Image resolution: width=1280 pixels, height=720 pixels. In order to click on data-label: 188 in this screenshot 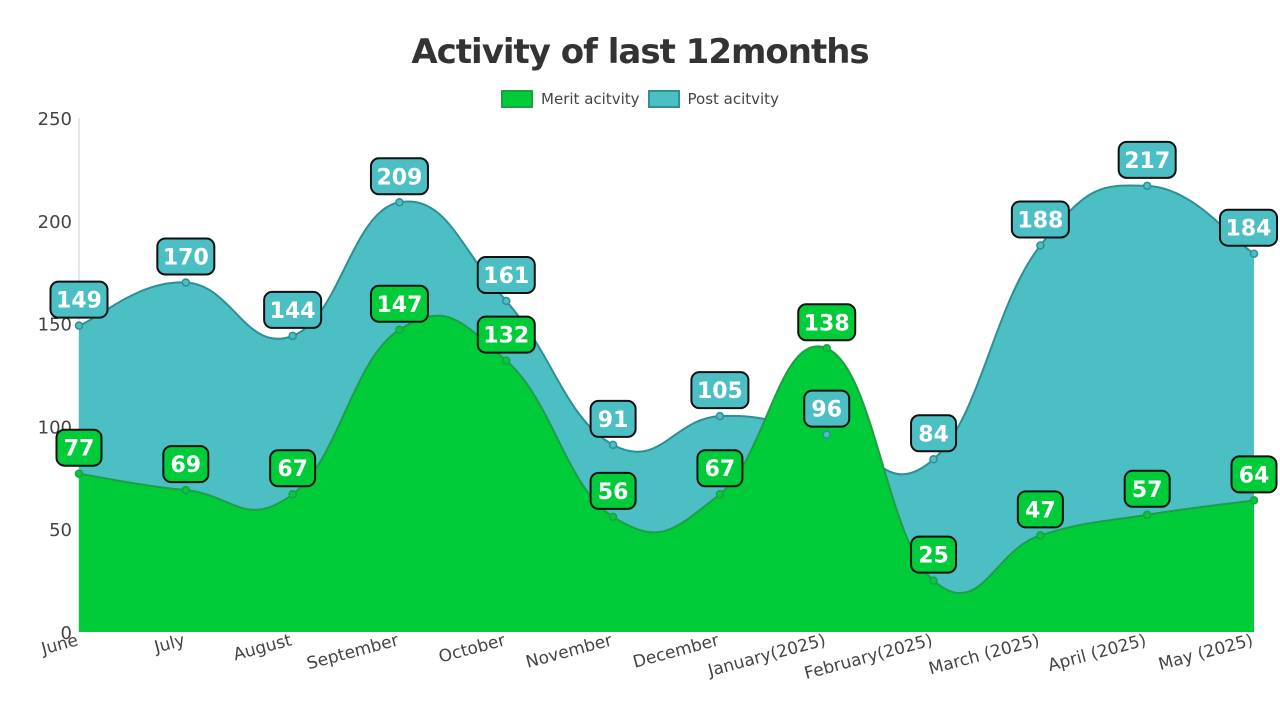, I will do `click(1040, 220)`.